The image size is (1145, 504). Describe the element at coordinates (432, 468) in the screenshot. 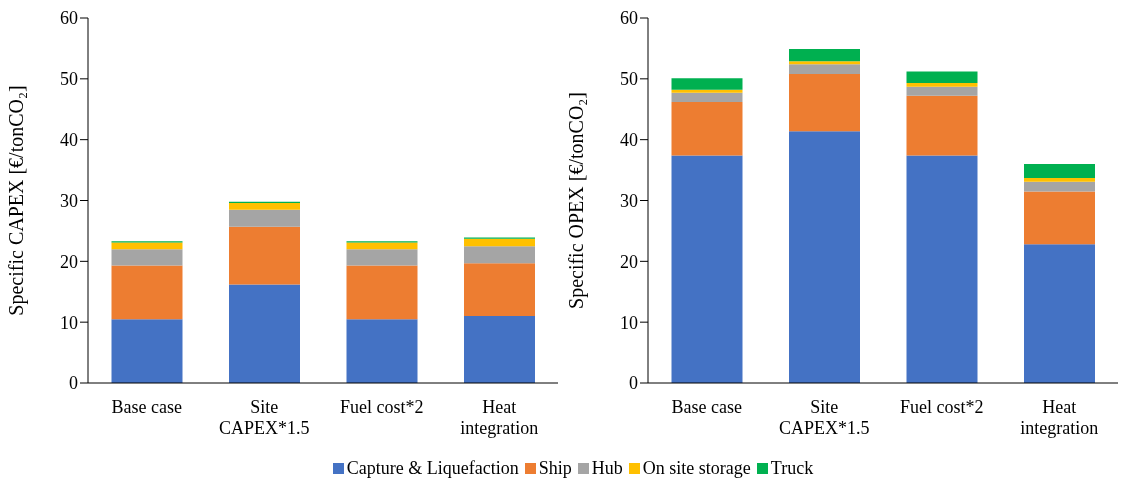

I see `legend-label: Capture & Liquefaction` at that location.